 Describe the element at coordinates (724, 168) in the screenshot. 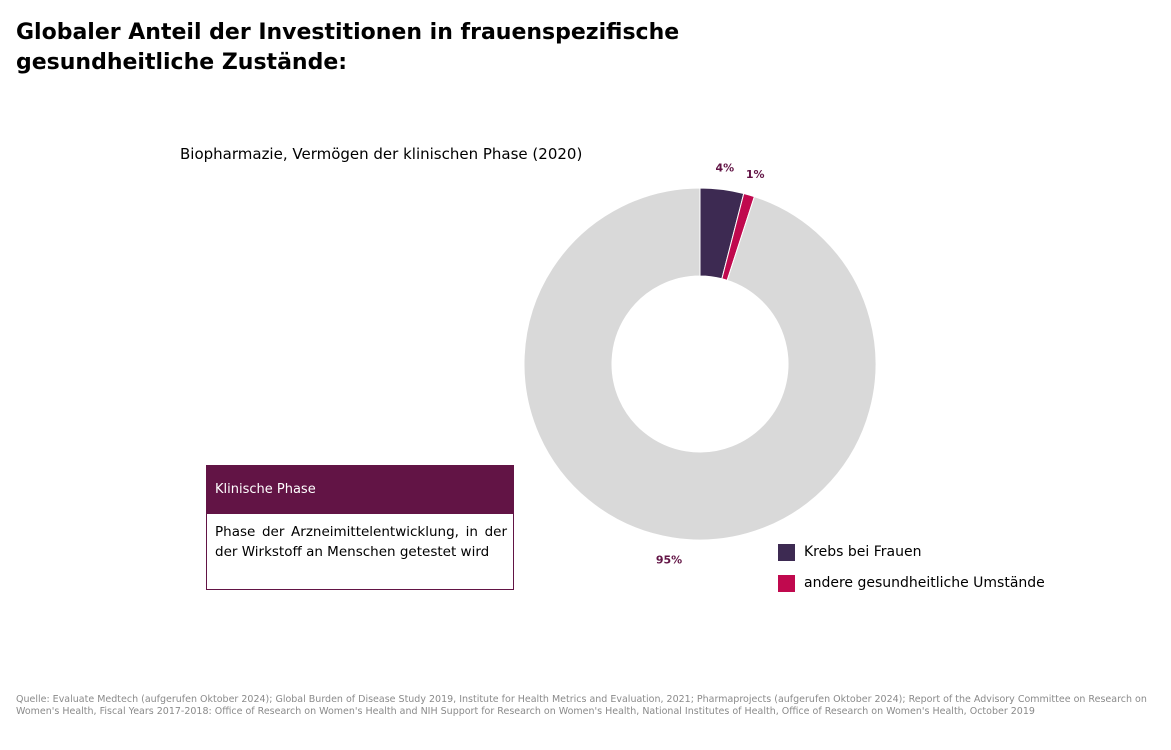

I see `slice-percent-label: 4%` at that location.